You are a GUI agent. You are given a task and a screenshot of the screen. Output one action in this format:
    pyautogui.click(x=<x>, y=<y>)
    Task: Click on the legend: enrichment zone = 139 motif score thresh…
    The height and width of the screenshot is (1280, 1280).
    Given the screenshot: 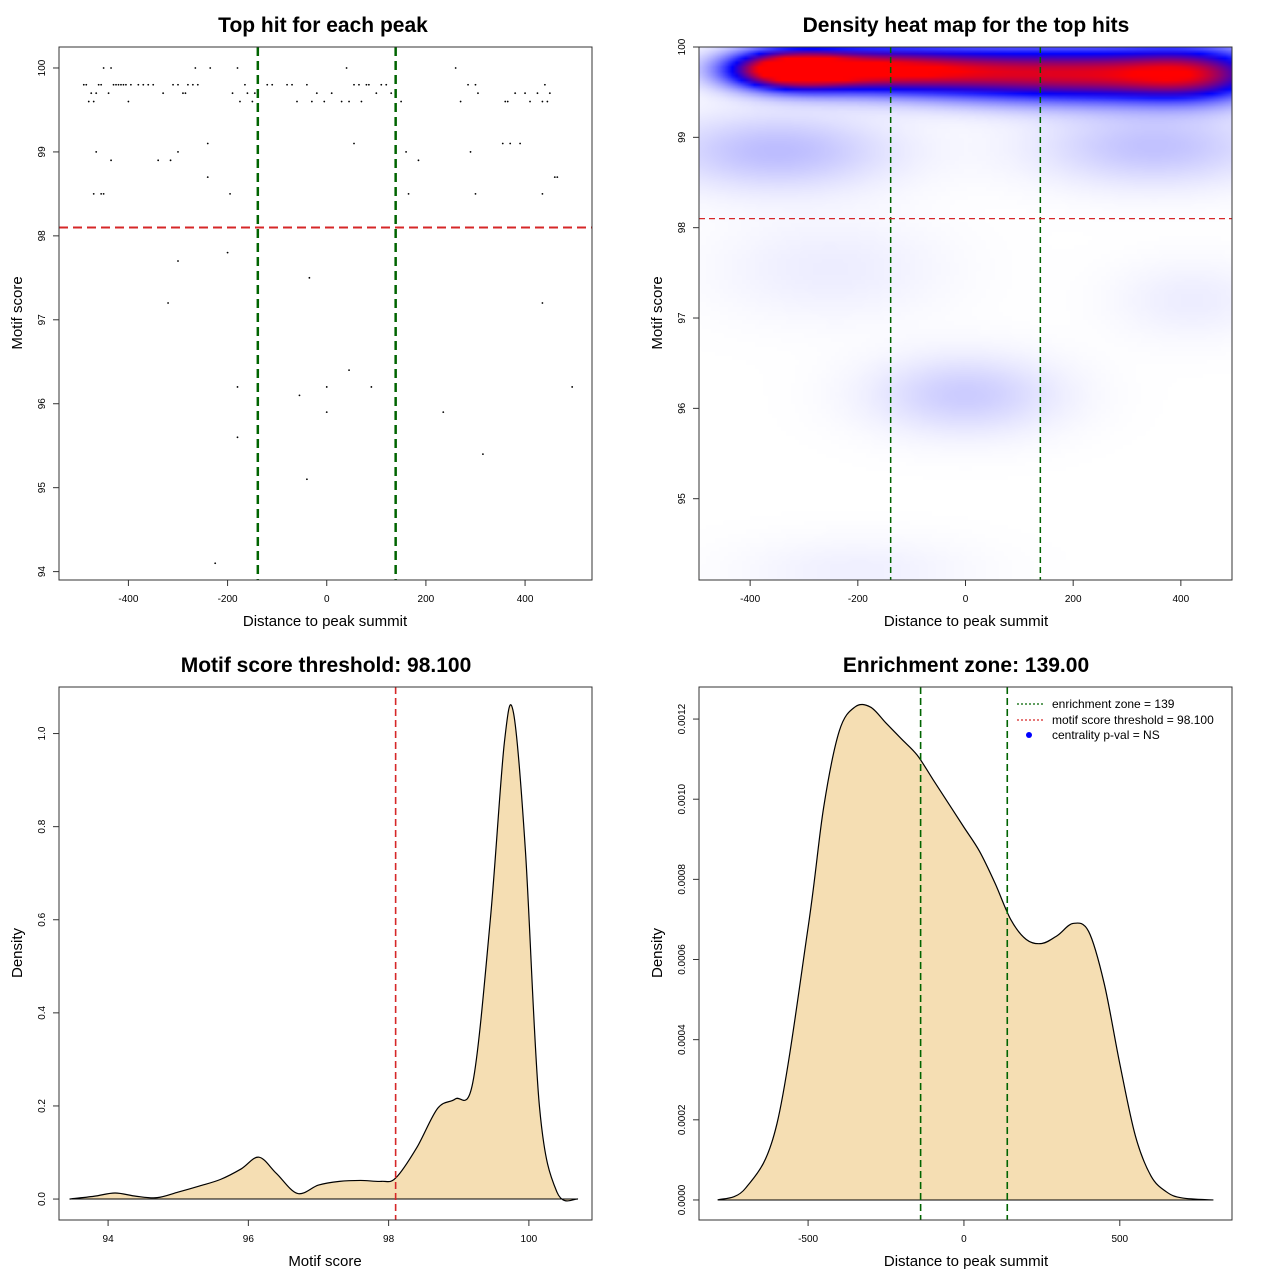 What is the action you would take?
    pyautogui.click(x=1115, y=719)
    